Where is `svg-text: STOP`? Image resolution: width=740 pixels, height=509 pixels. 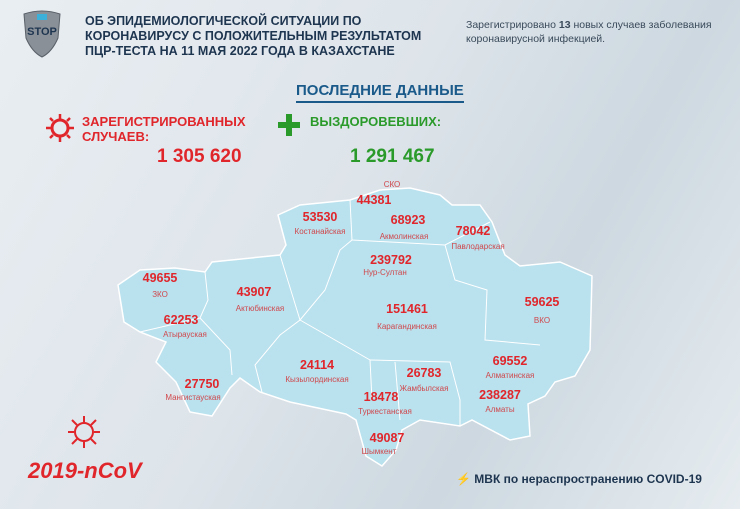 svg-text: STOP is located at coordinates (42, 32).